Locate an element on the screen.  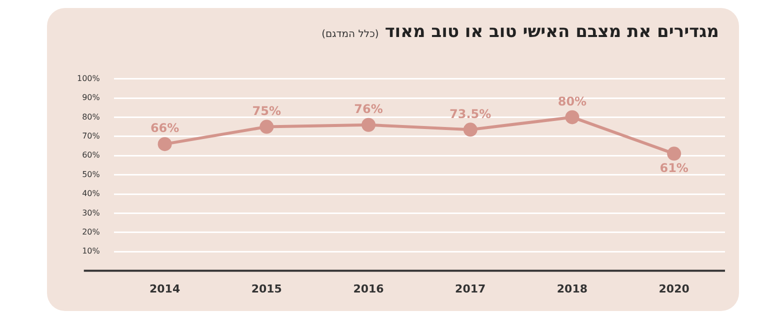
y-tick-label: 60% is located at coordinates (91, 155).